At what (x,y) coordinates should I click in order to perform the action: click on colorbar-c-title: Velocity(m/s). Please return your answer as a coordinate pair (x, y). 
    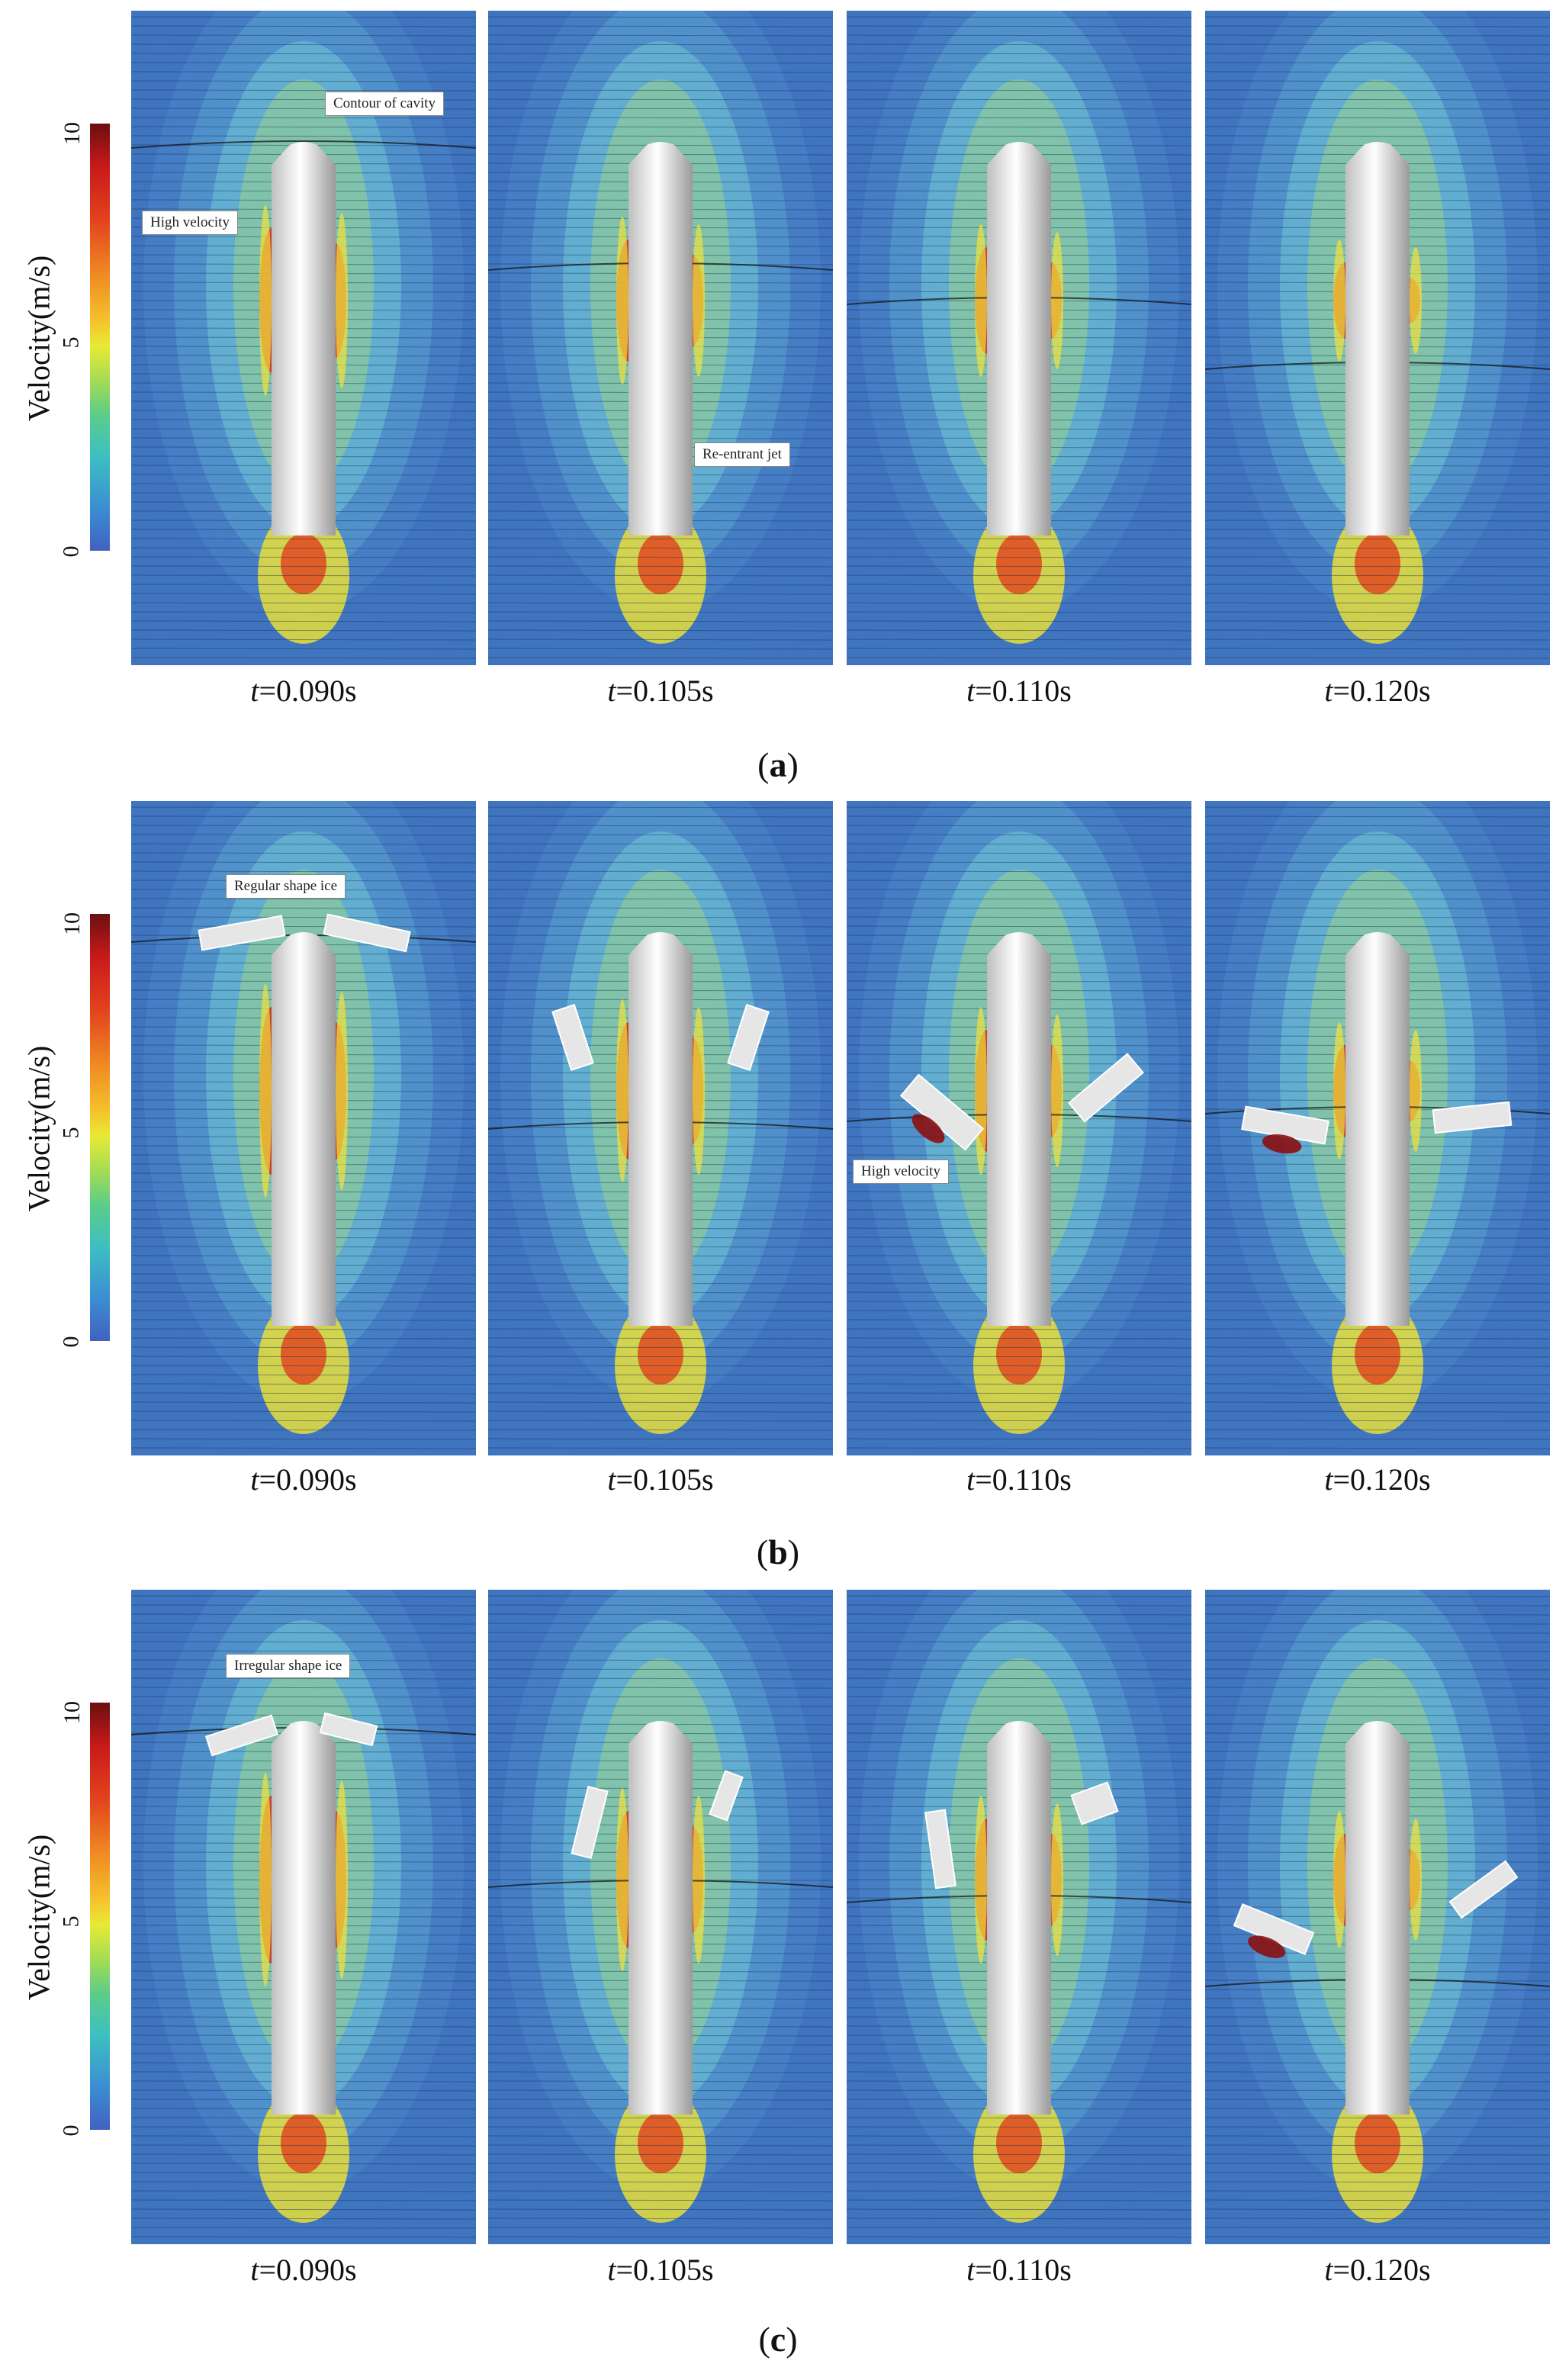
    Looking at the image, I should click on (38, 1917).